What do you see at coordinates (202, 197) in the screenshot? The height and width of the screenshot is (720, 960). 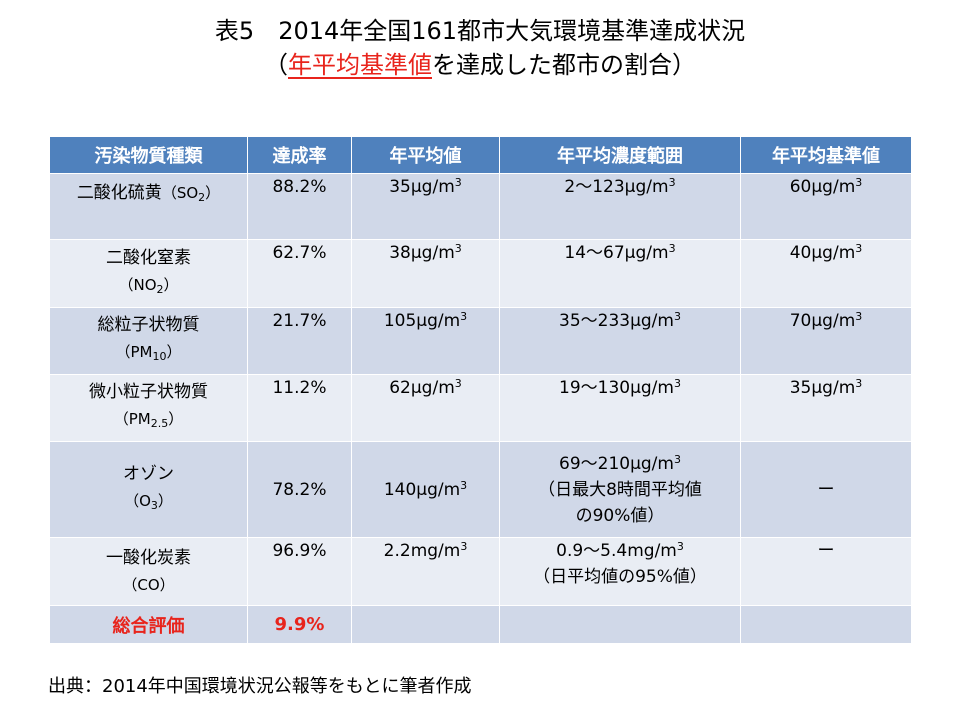 I see `formula-sub: 2` at bounding box center [202, 197].